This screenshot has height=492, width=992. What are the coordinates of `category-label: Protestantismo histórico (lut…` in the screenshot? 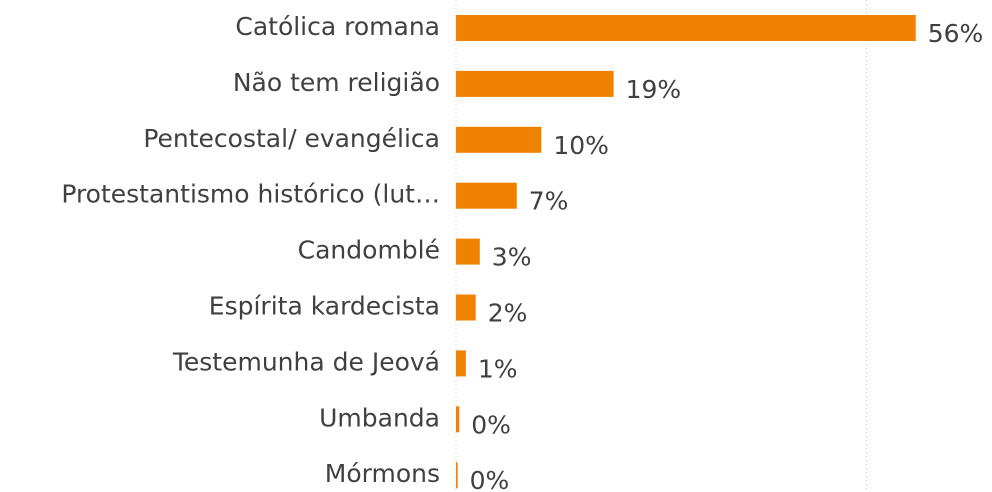 It's located at (250, 194).